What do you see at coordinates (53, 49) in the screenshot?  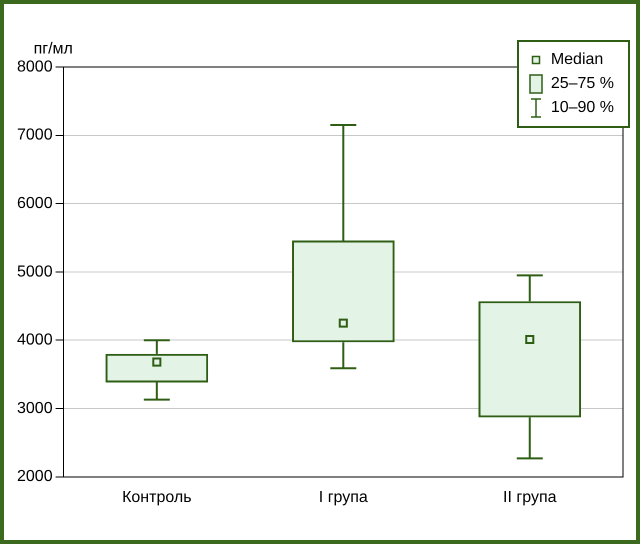 I see `y-axis-title: пг/мл` at bounding box center [53, 49].